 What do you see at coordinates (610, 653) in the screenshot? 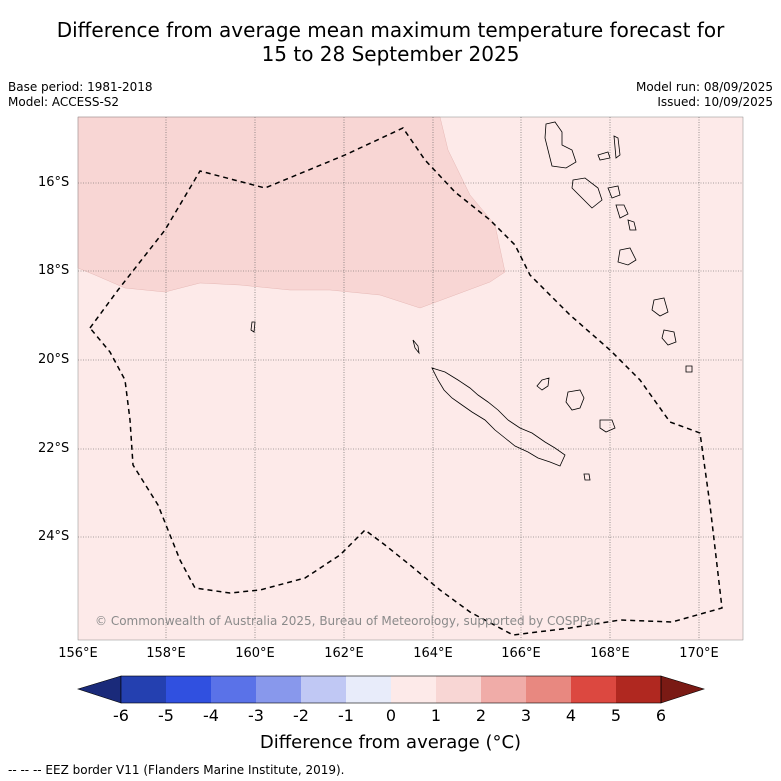
I see `lon-label-168e: 168°E` at bounding box center [610, 653].